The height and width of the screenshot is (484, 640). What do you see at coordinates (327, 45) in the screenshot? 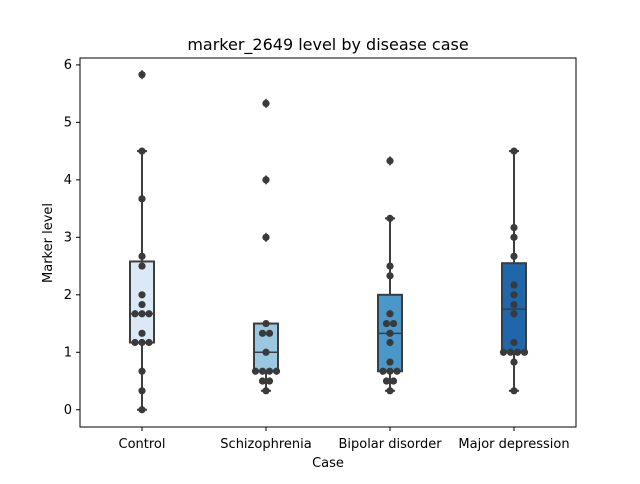
I see `chart-title: marker_2649 level by disease case` at bounding box center [327, 45].